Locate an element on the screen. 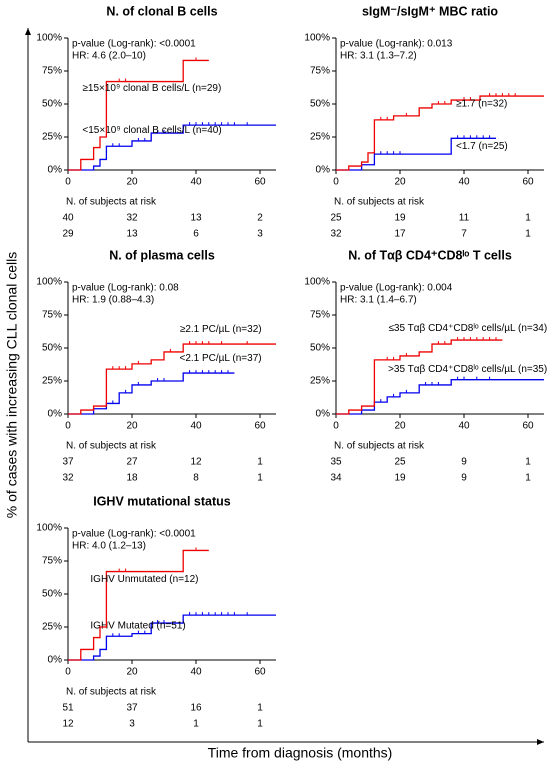 This screenshot has width=550, height=765. annotation: HR: 3.1 (1.4–6.7) is located at coordinates (378, 300).